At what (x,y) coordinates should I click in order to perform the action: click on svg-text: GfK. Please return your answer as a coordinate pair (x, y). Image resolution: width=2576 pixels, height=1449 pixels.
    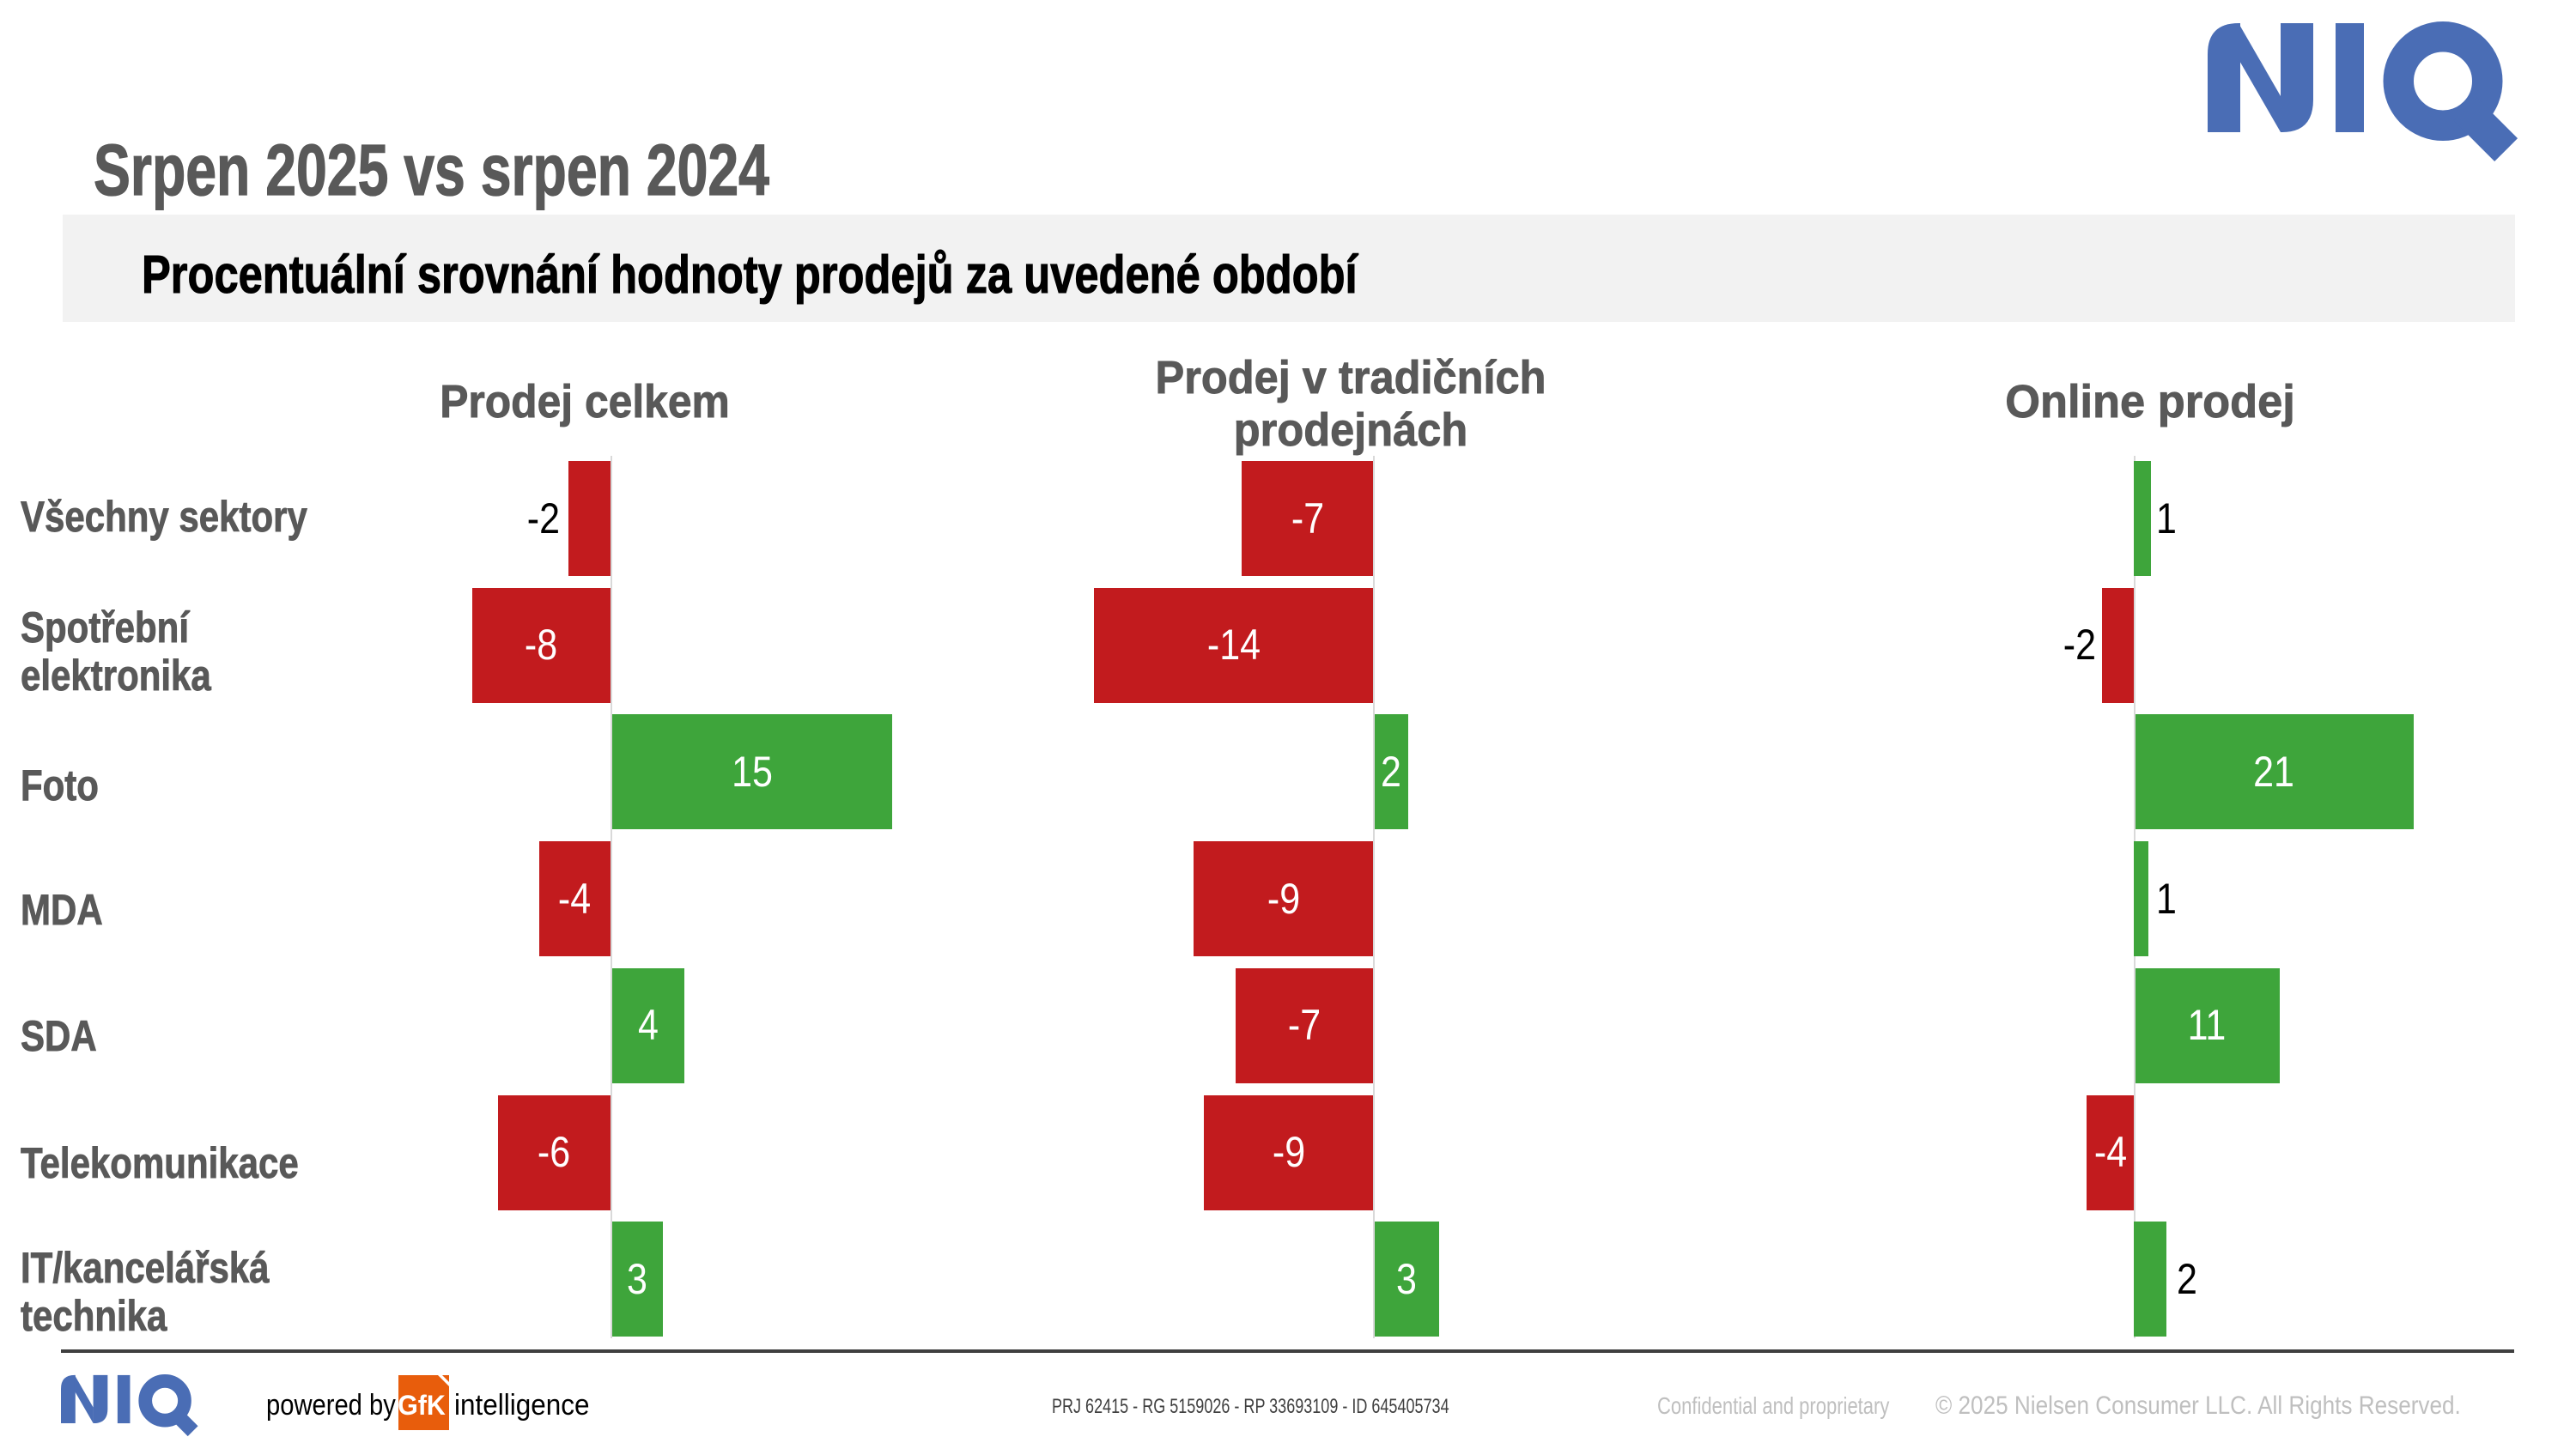
    Looking at the image, I should click on (422, 1405).